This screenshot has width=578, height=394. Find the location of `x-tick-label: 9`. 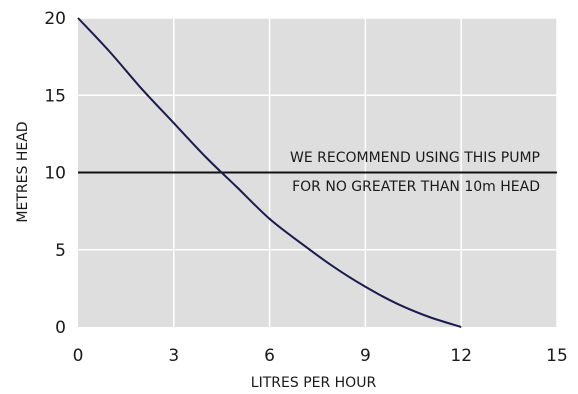

x-tick-label: 9 is located at coordinates (365, 356).